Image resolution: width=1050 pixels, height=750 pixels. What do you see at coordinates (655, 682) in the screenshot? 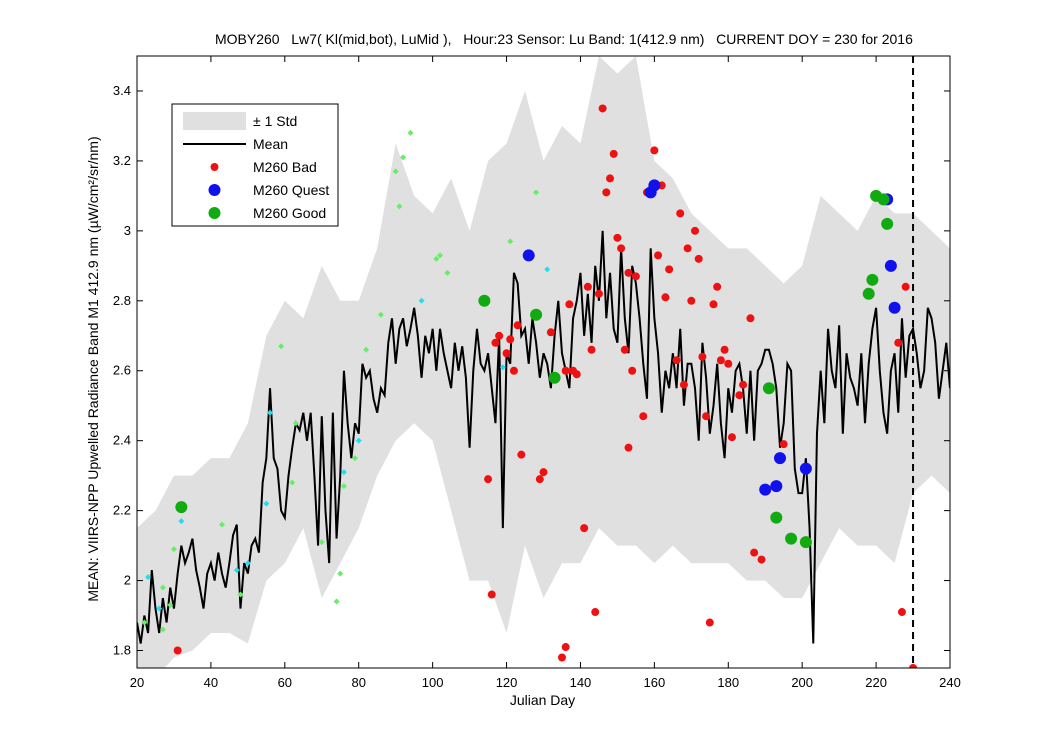
I see `x-tick-label: 160` at bounding box center [655, 682].